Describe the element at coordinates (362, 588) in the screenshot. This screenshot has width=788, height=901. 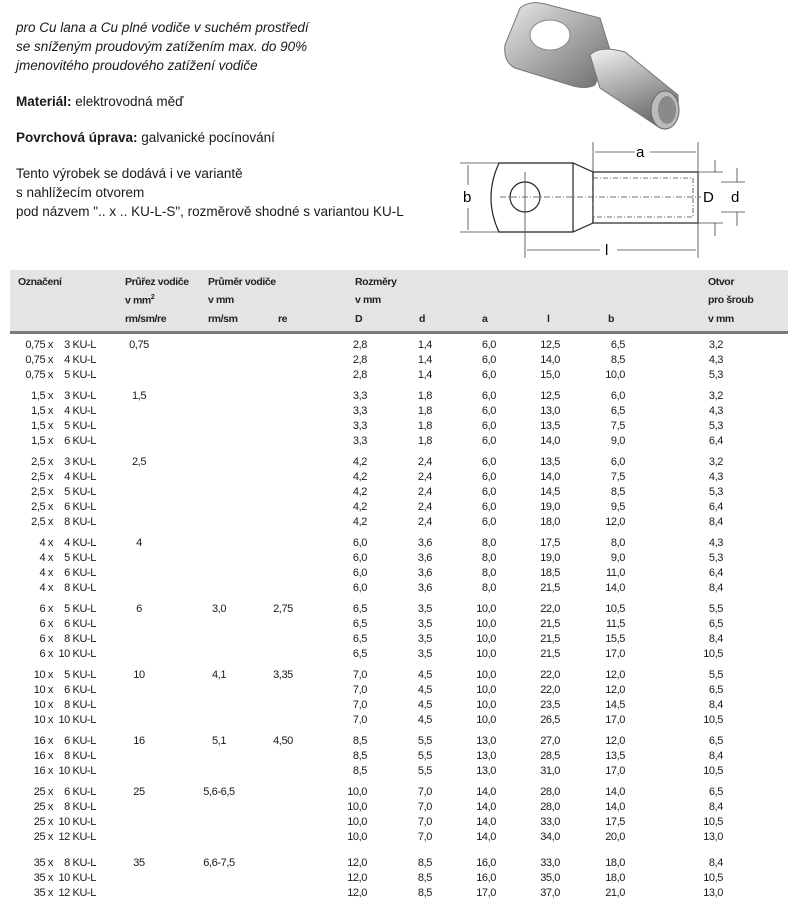
I see `table-row: 4 x 8 KU-L 6,0 3,6 8,0 21,5 14,0 8,4` at that location.